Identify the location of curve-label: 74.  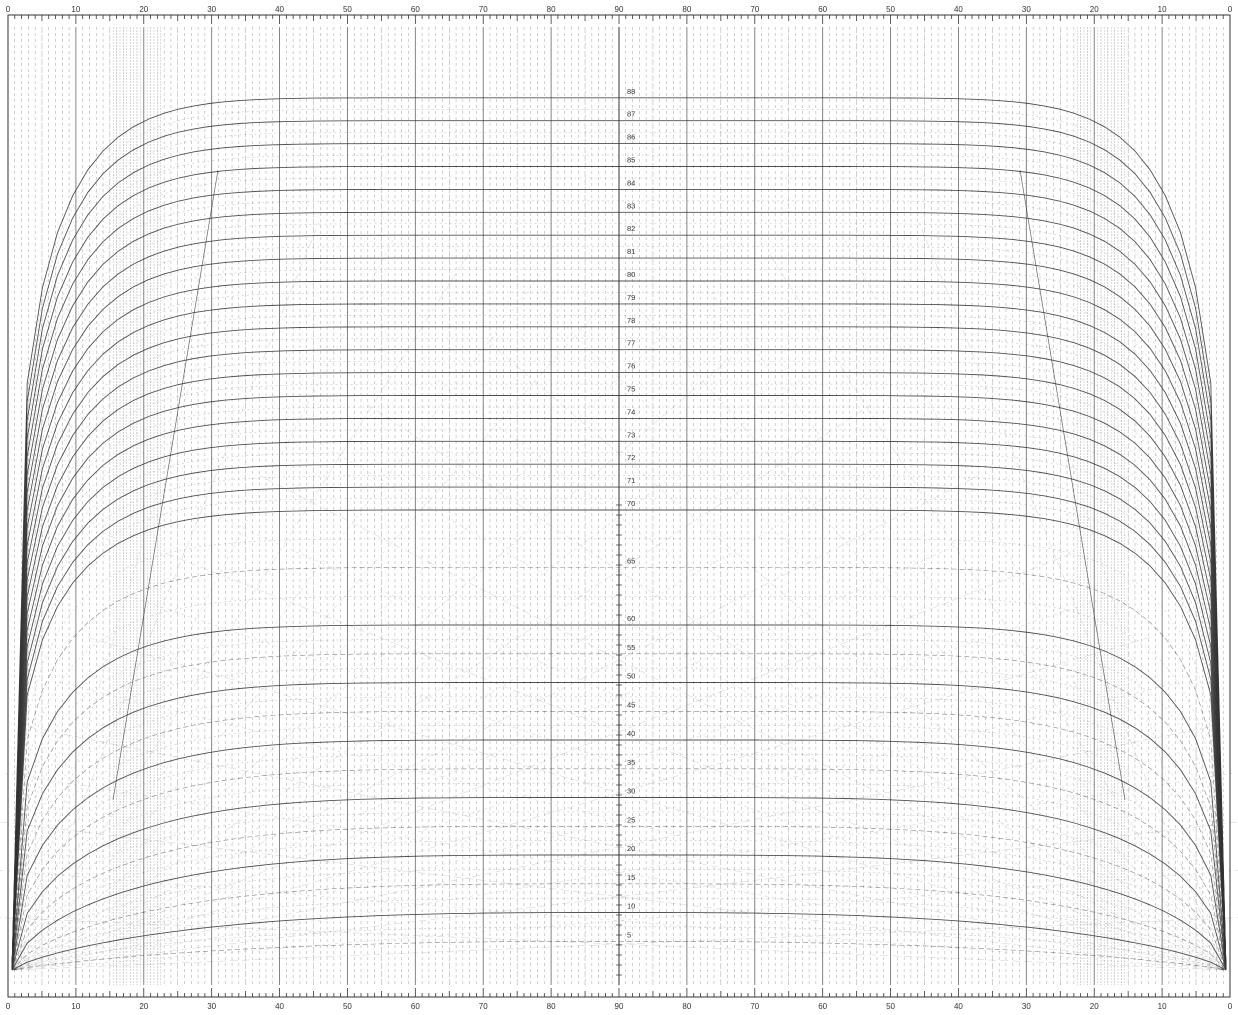
(631, 411).